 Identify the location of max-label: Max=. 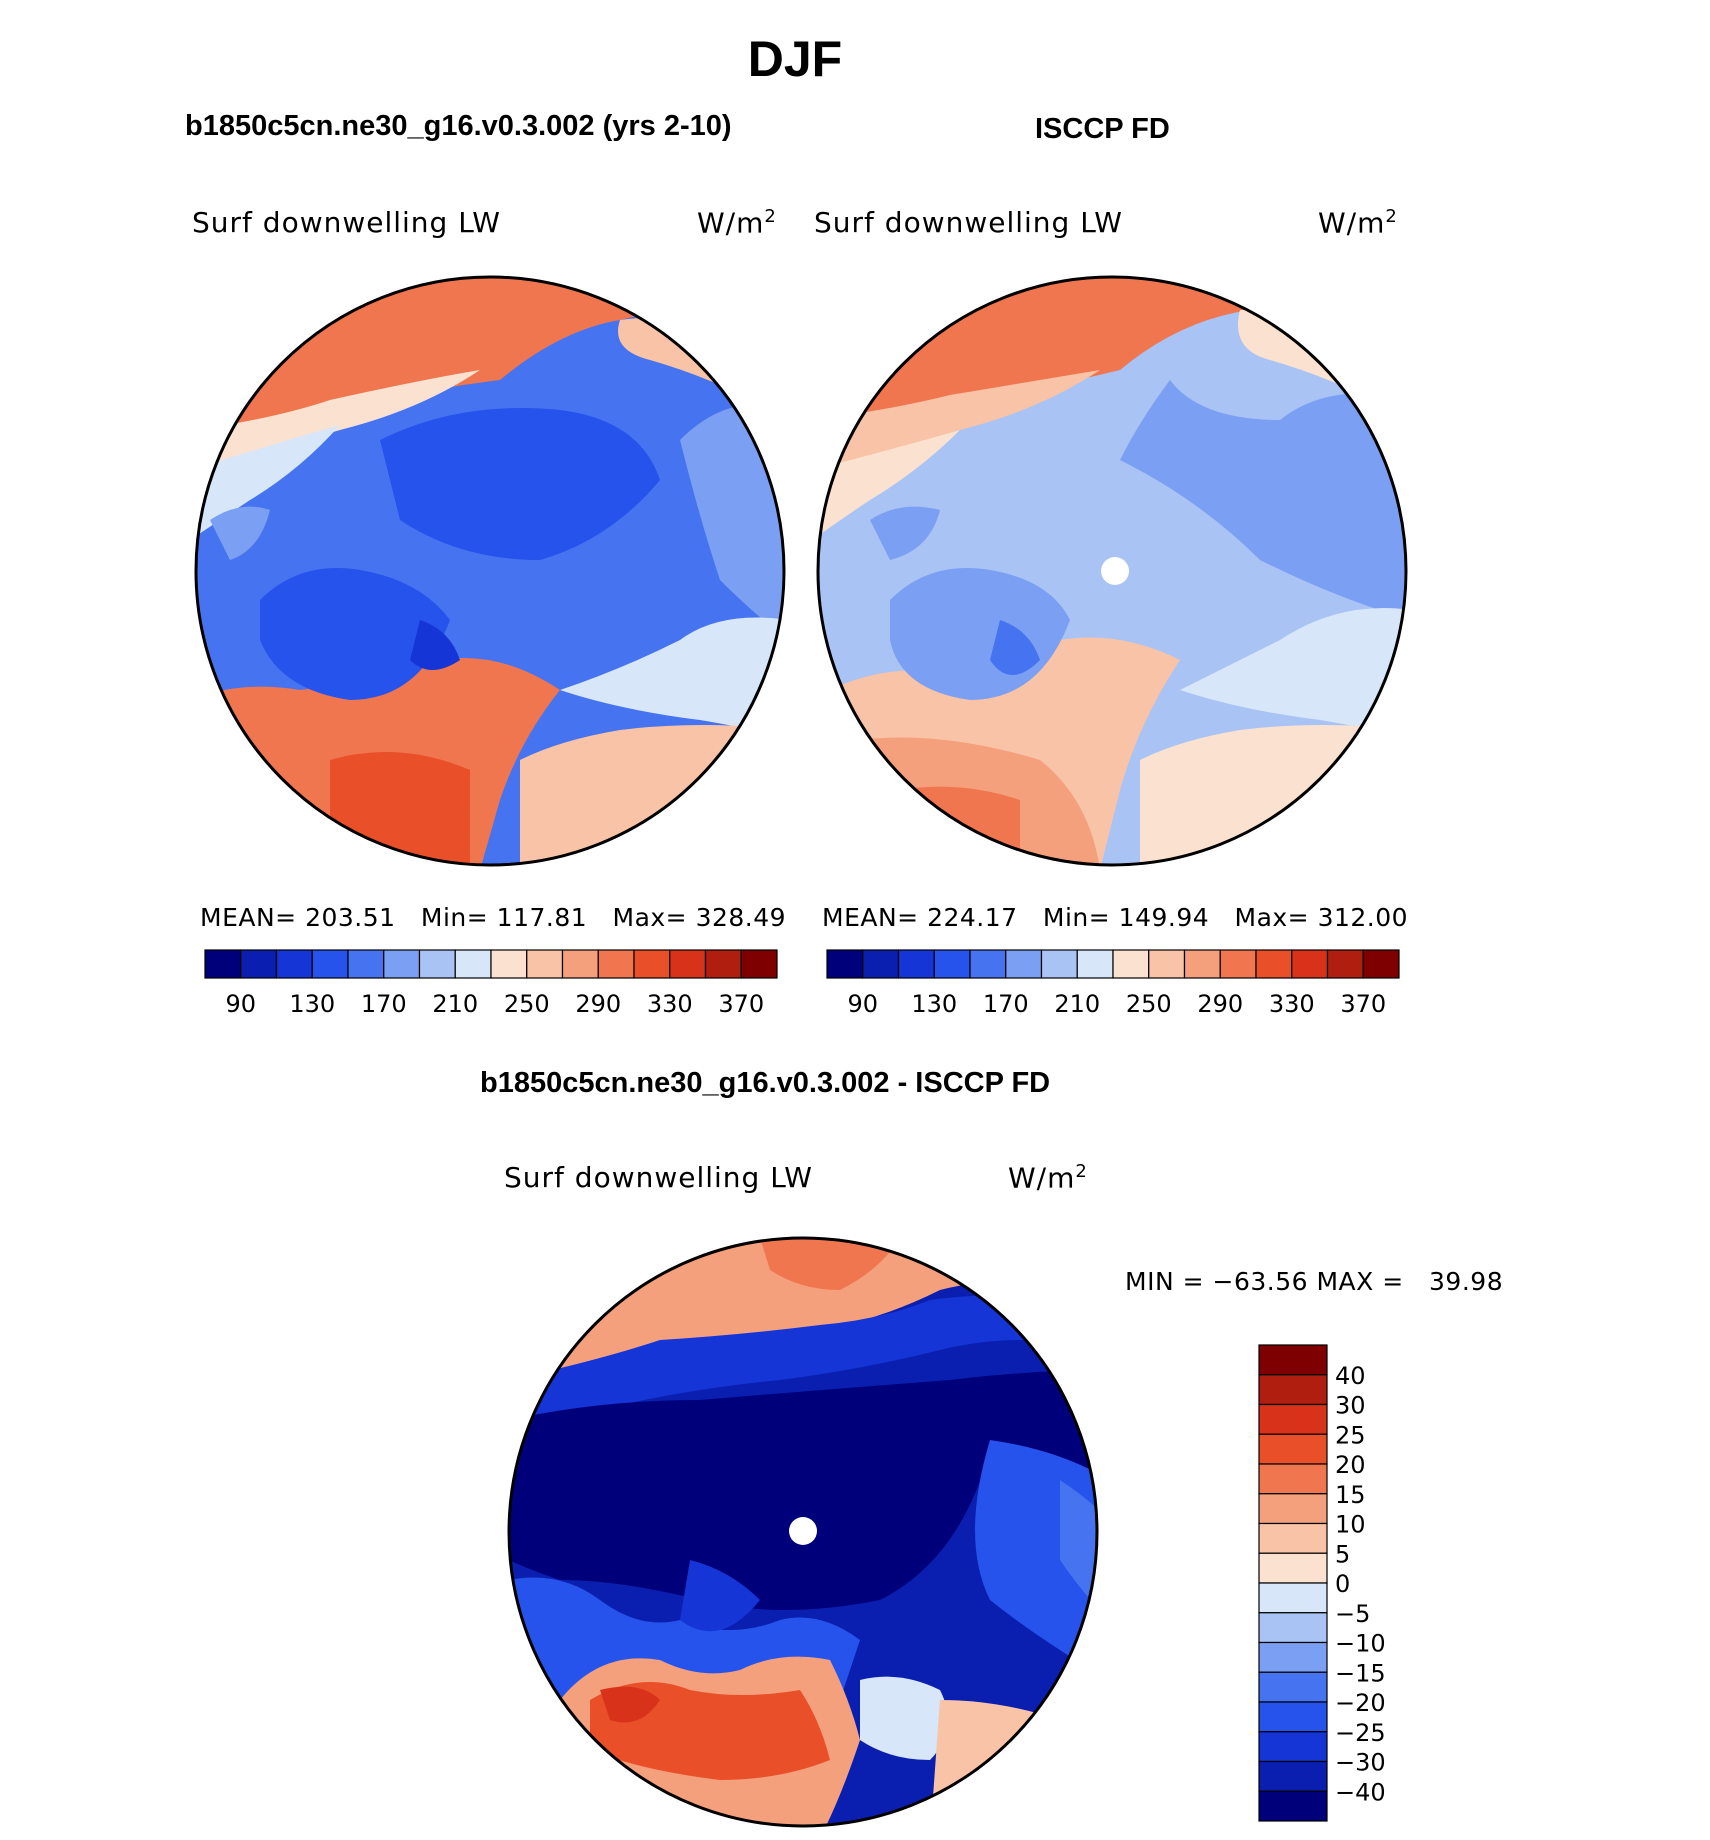
(650, 917).